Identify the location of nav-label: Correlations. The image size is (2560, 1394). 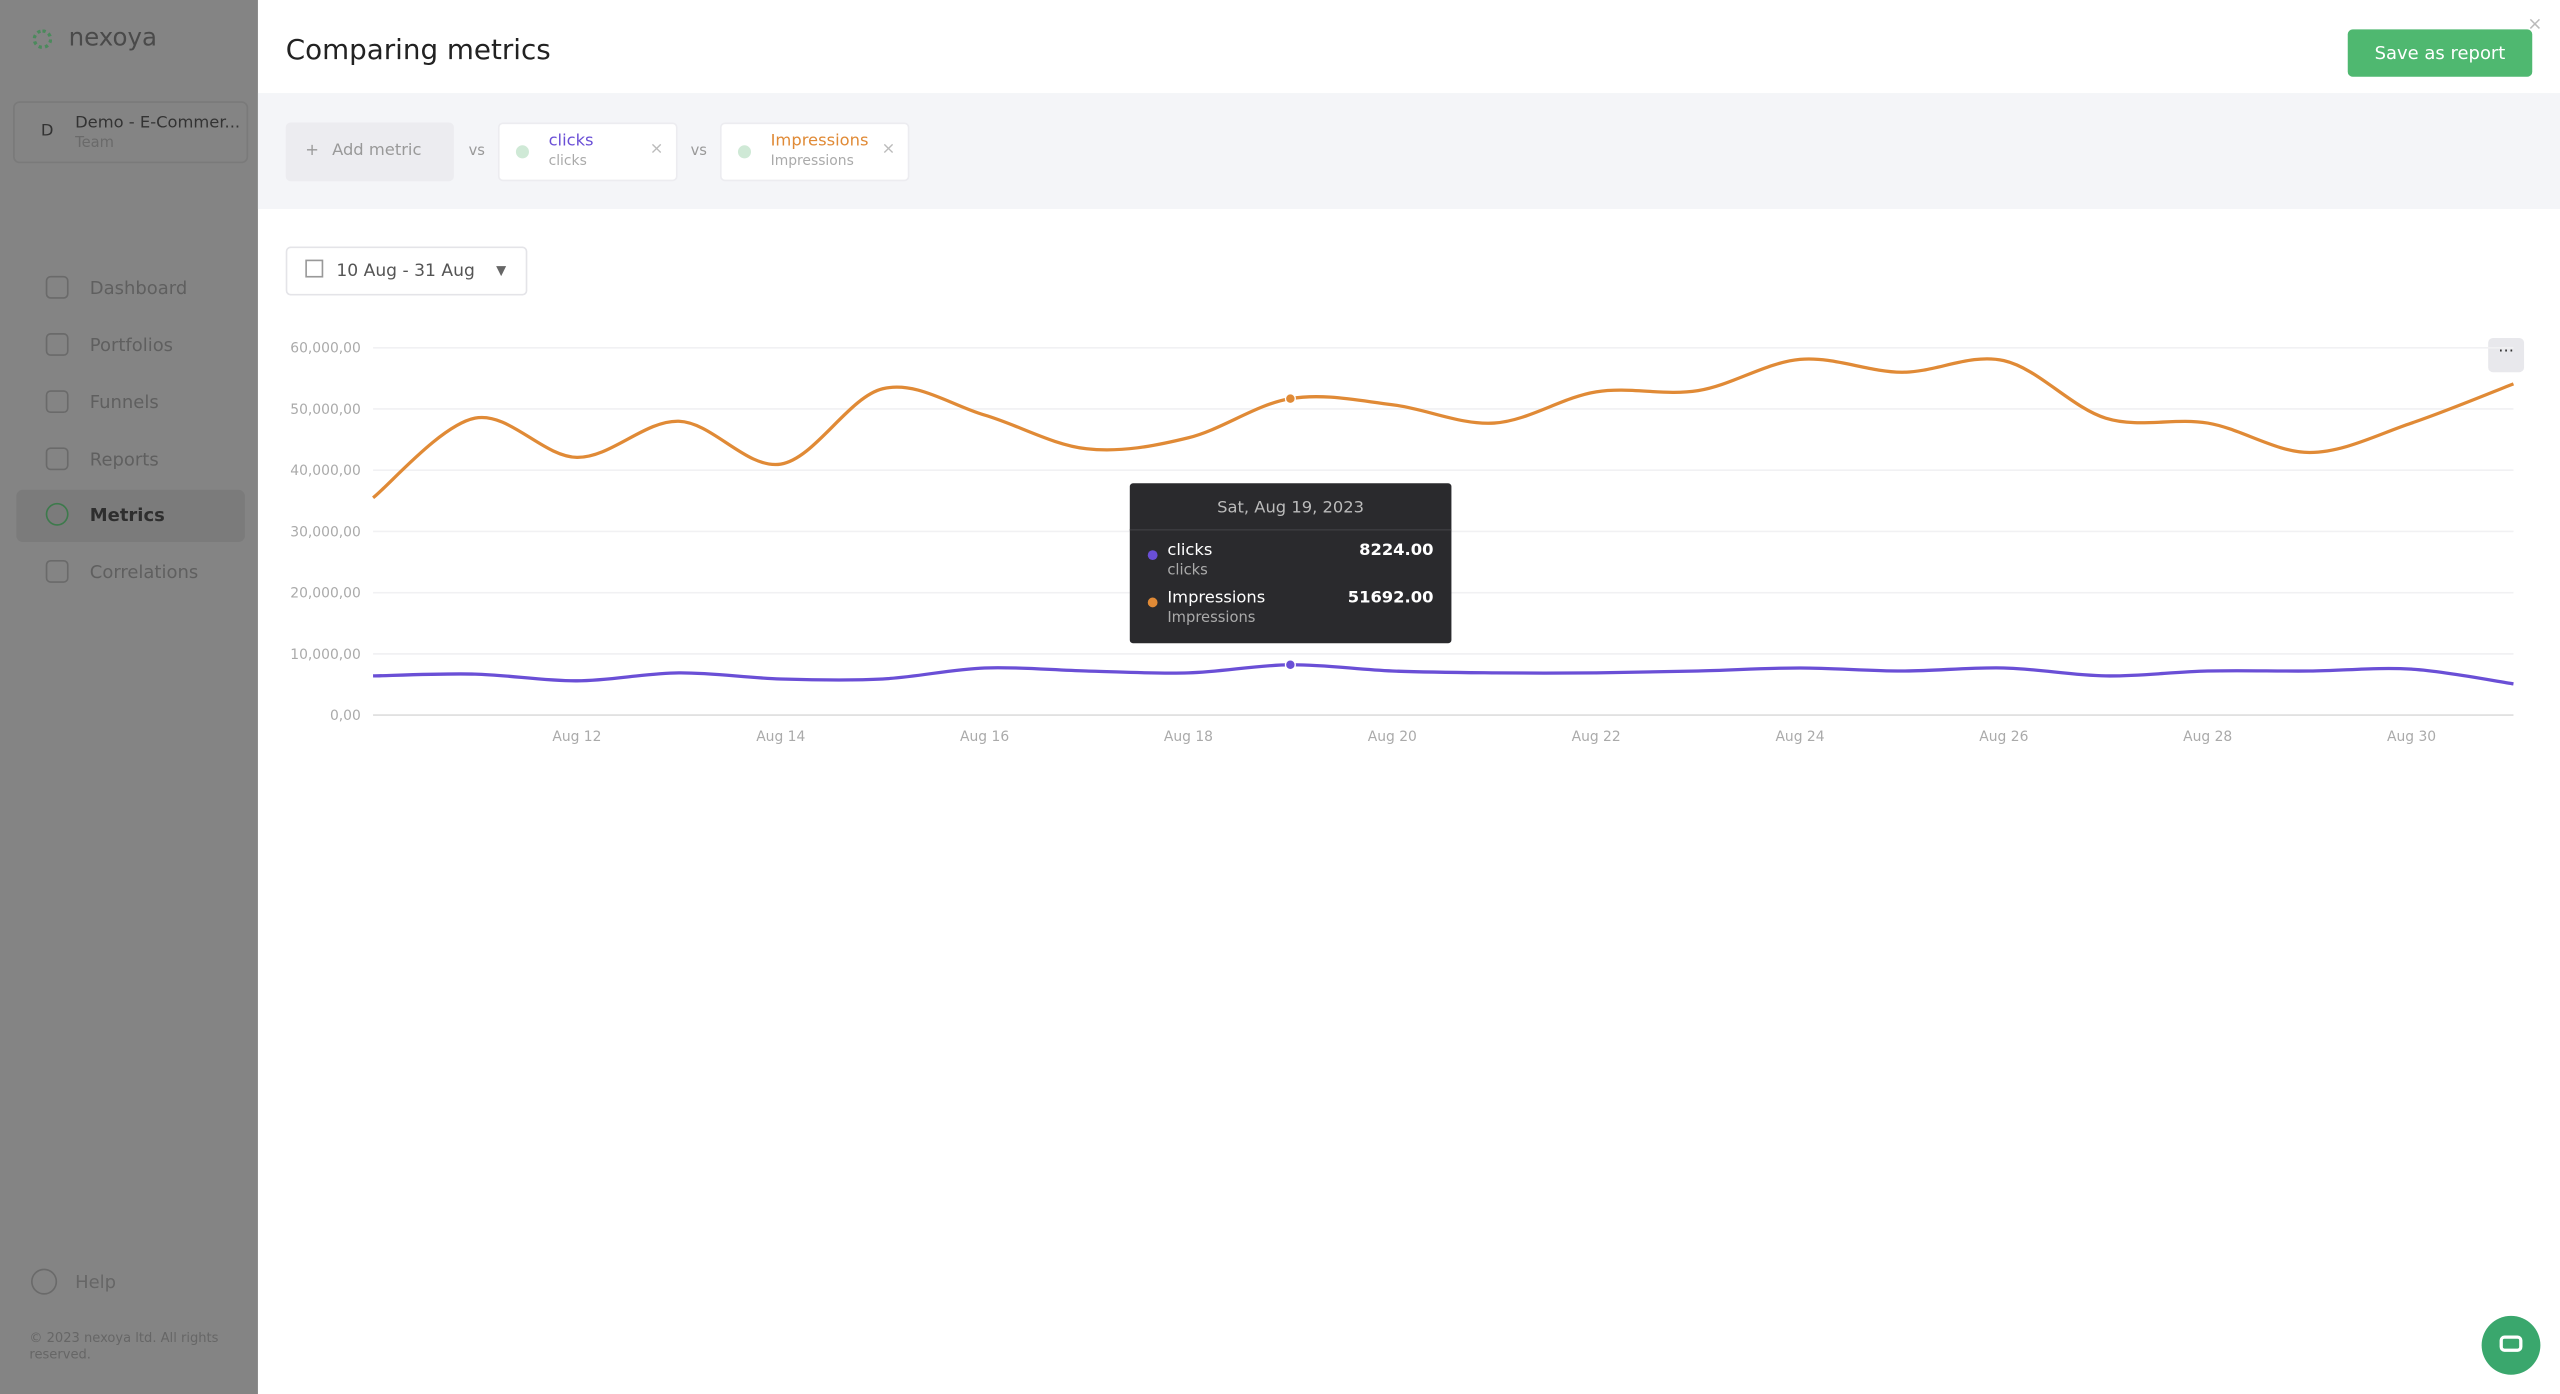
(144, 572).